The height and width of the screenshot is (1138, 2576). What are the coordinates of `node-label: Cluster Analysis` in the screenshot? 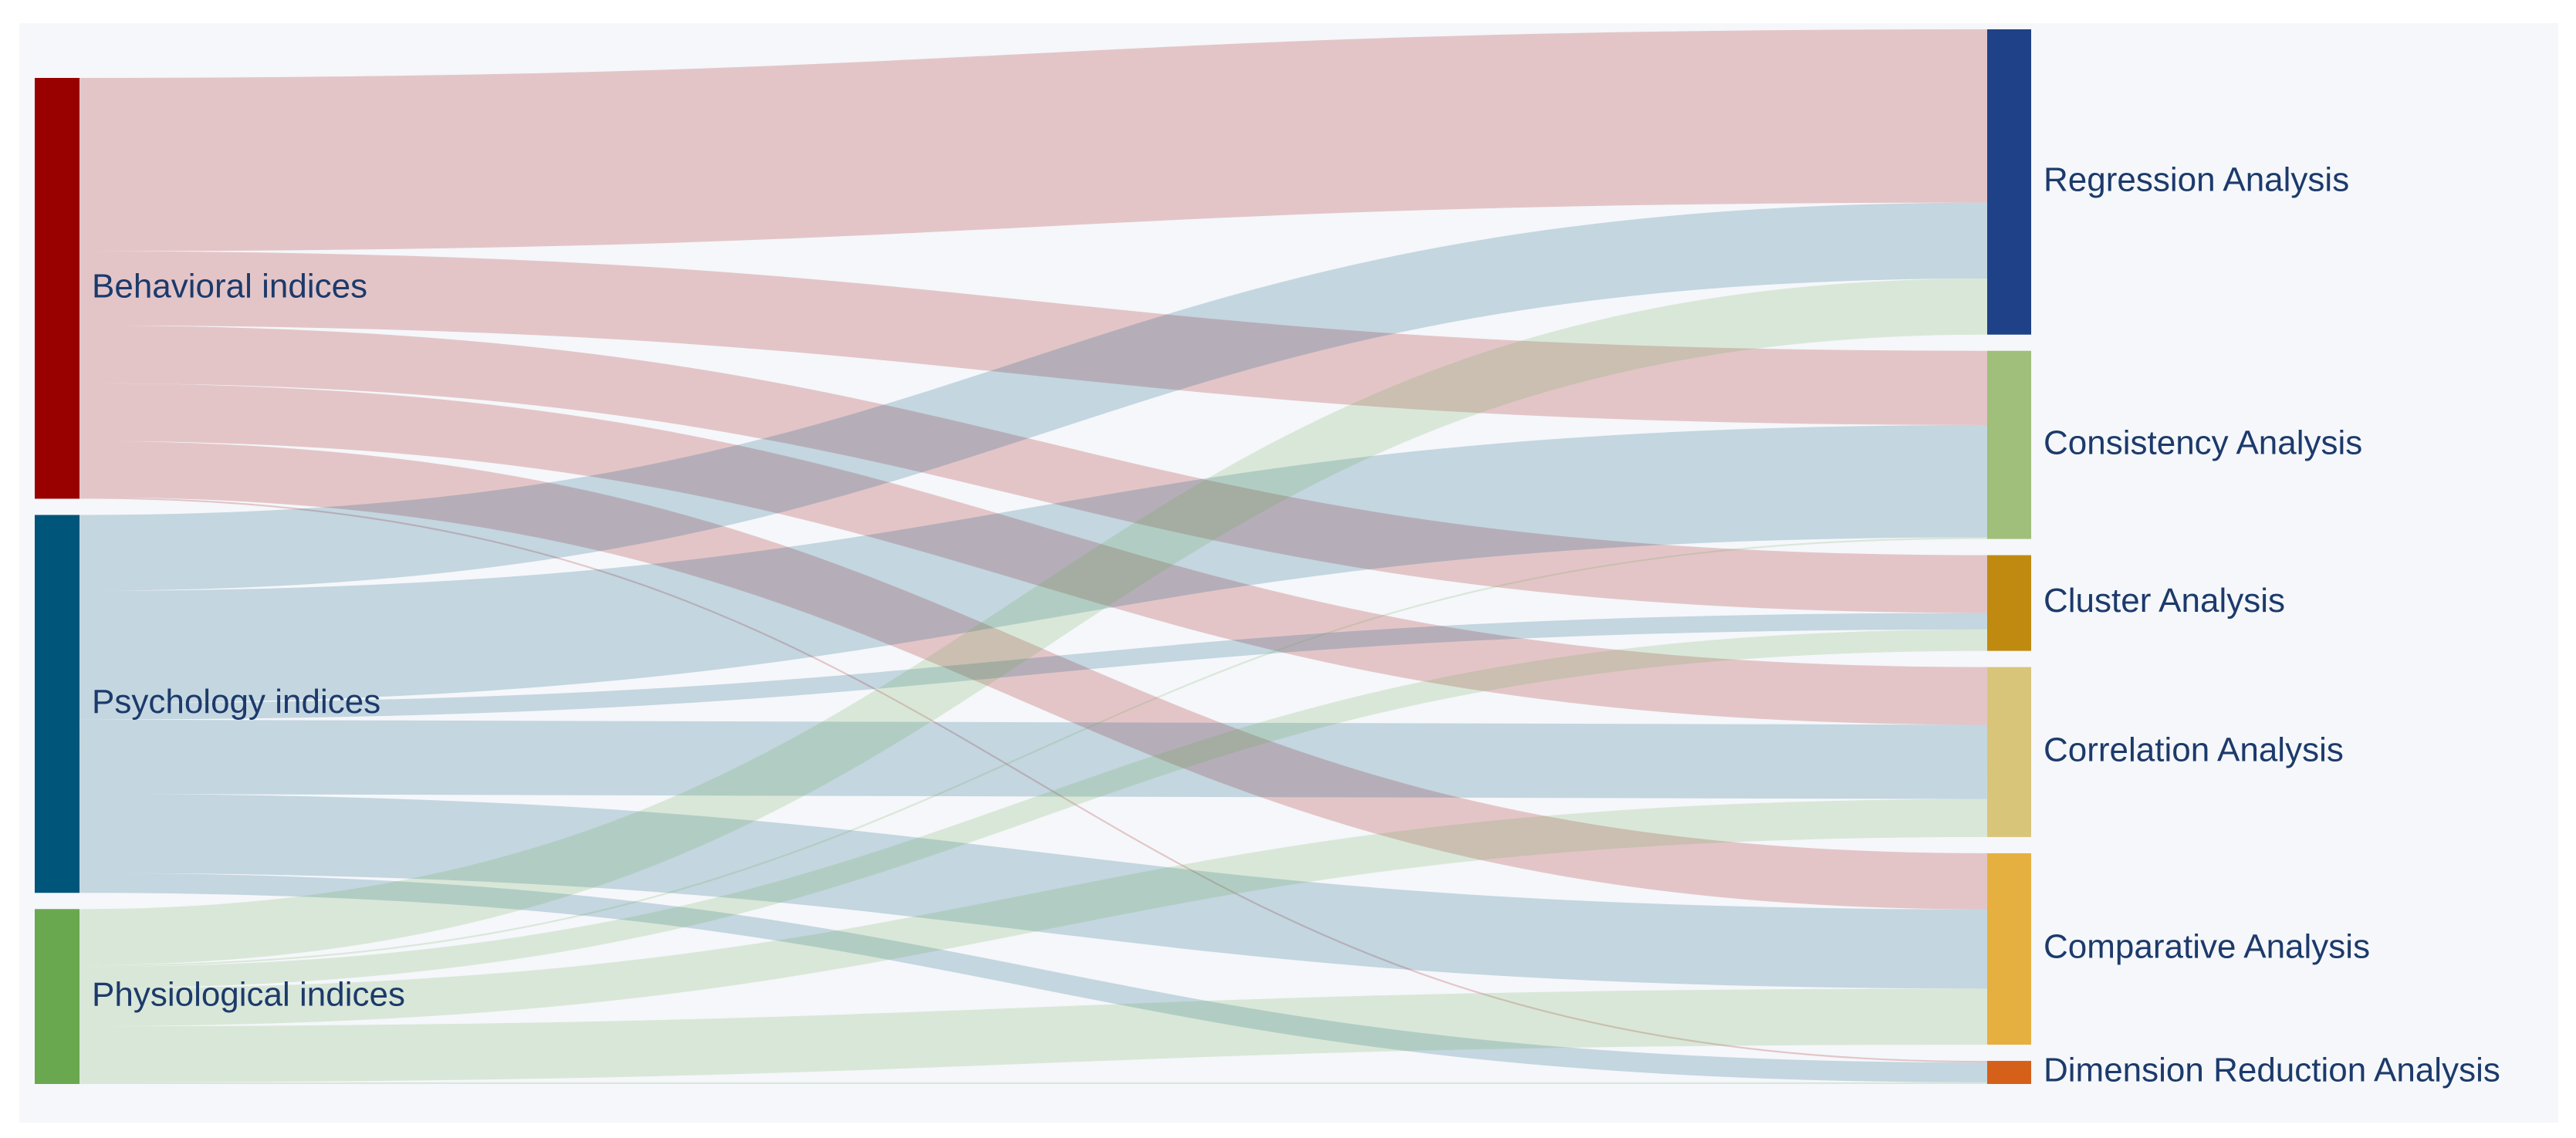 It's located at (2164, 601).